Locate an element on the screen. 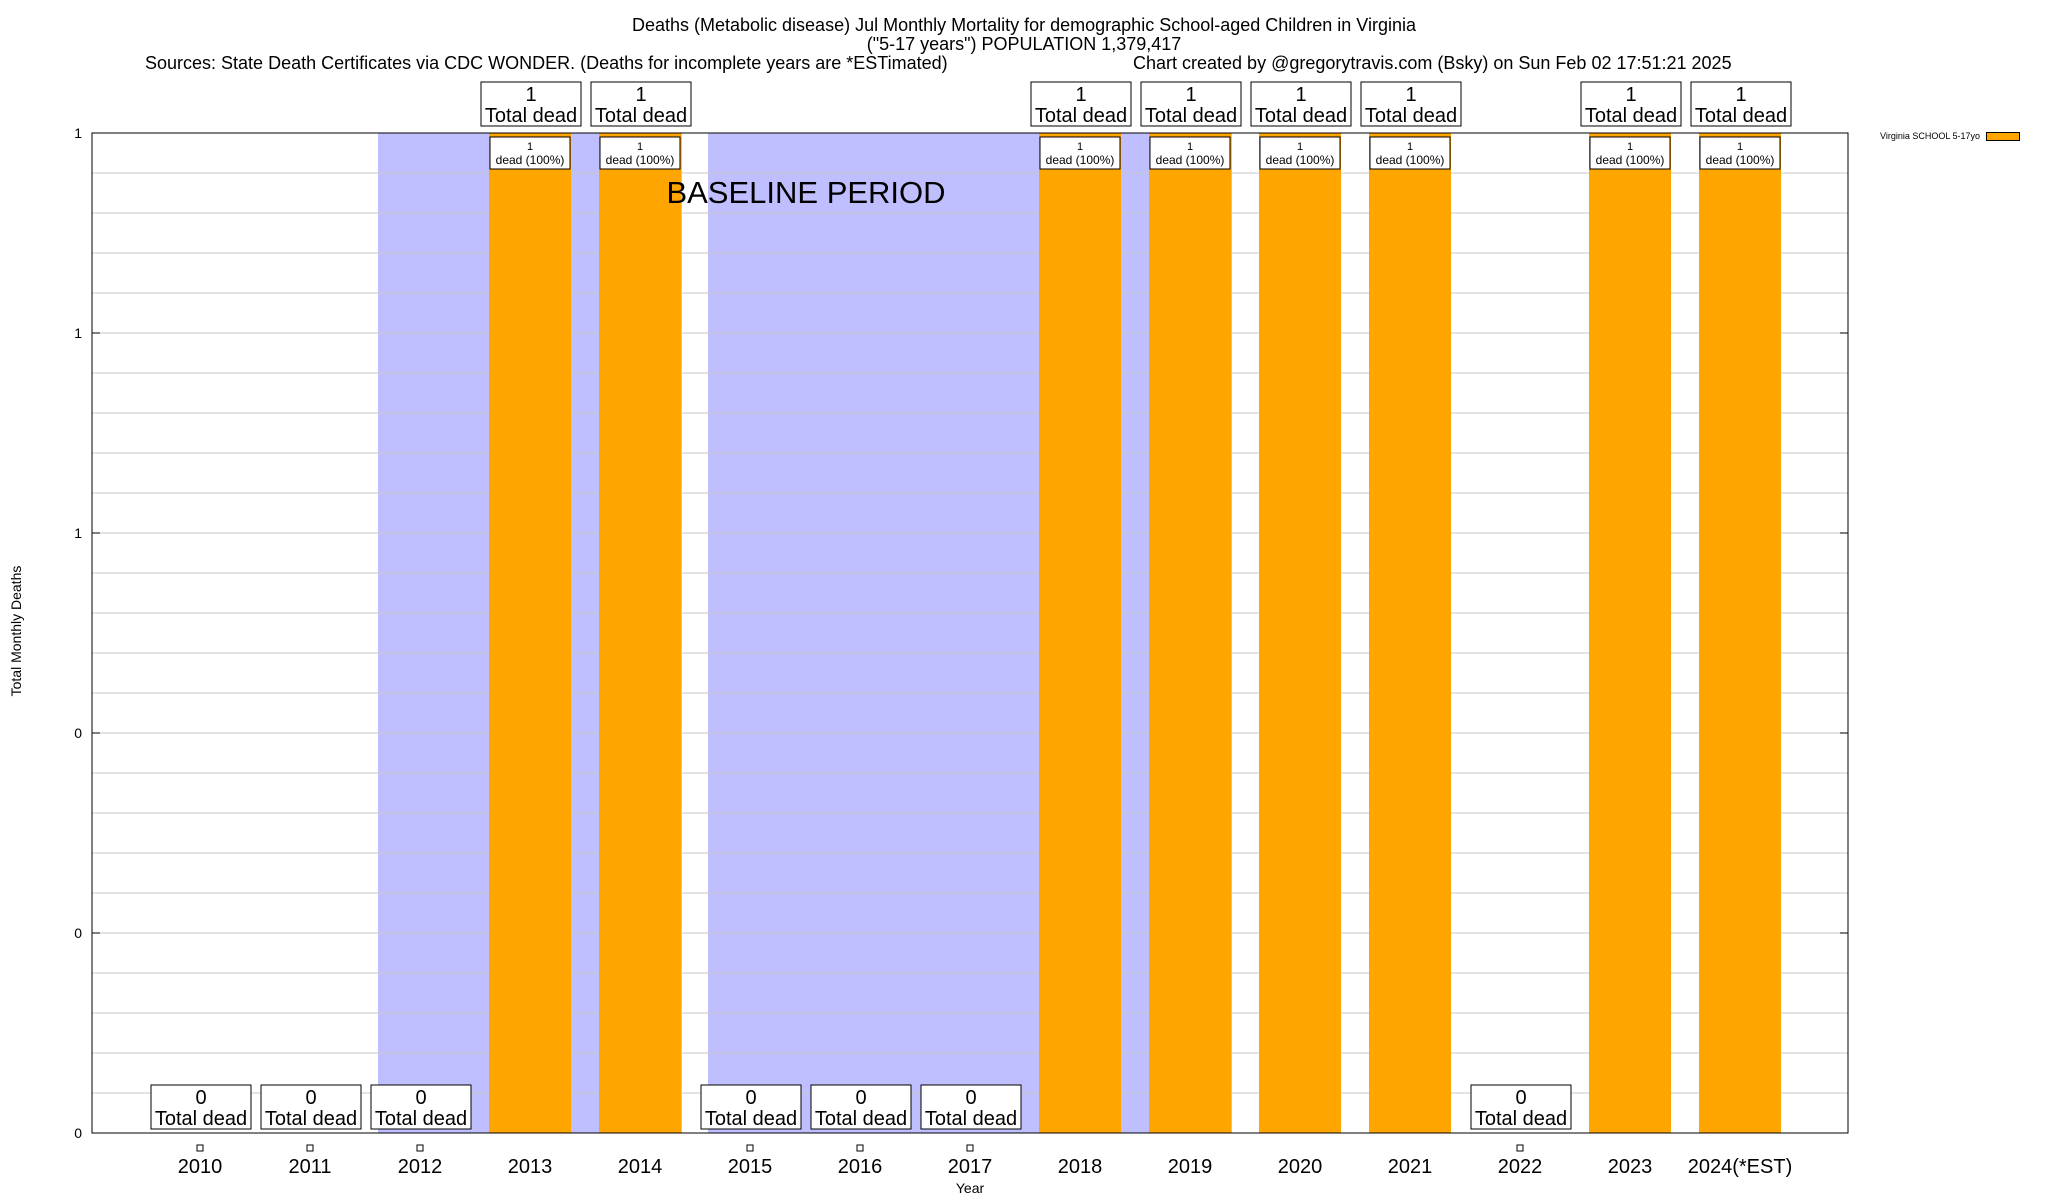 The height and width of the screenshot is (1200, 2048). total-value-1: 0 is located at coordinates (310, 1098).